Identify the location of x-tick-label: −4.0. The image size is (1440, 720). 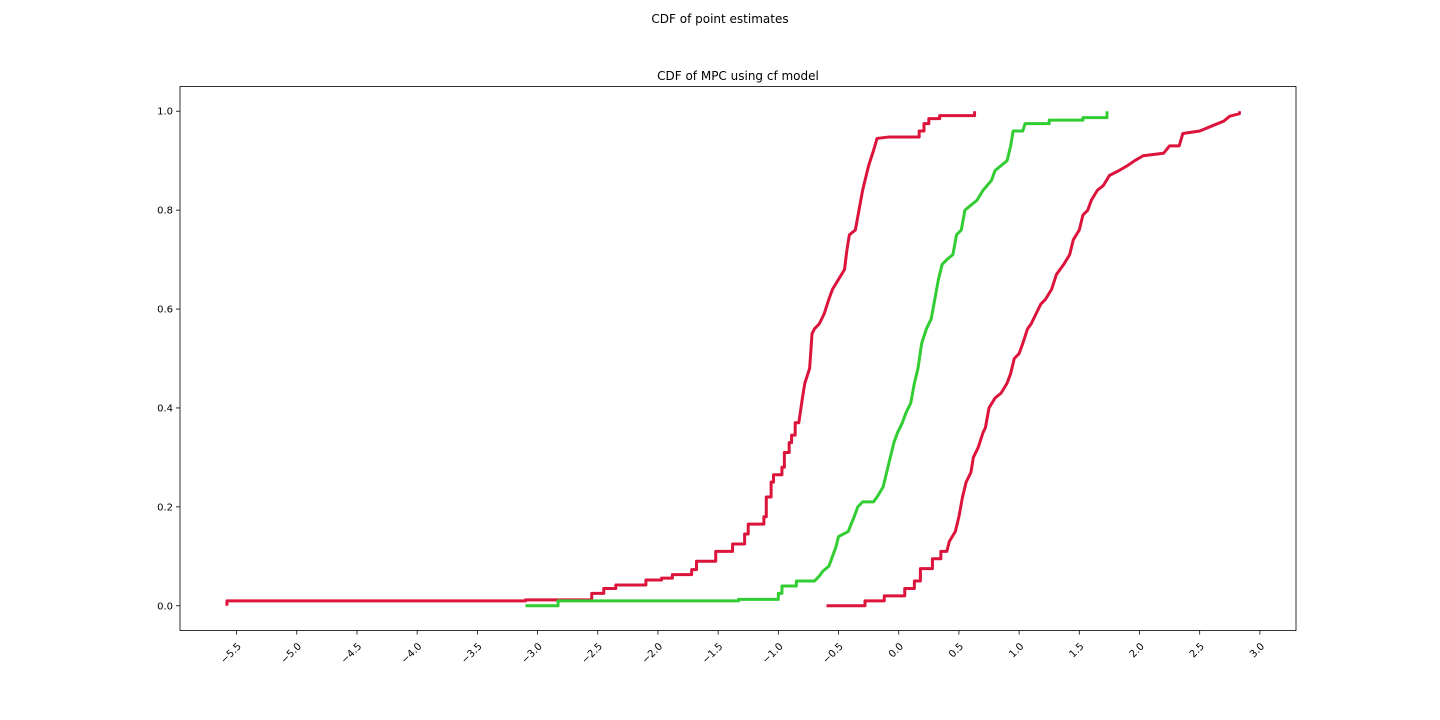
(411, 653).